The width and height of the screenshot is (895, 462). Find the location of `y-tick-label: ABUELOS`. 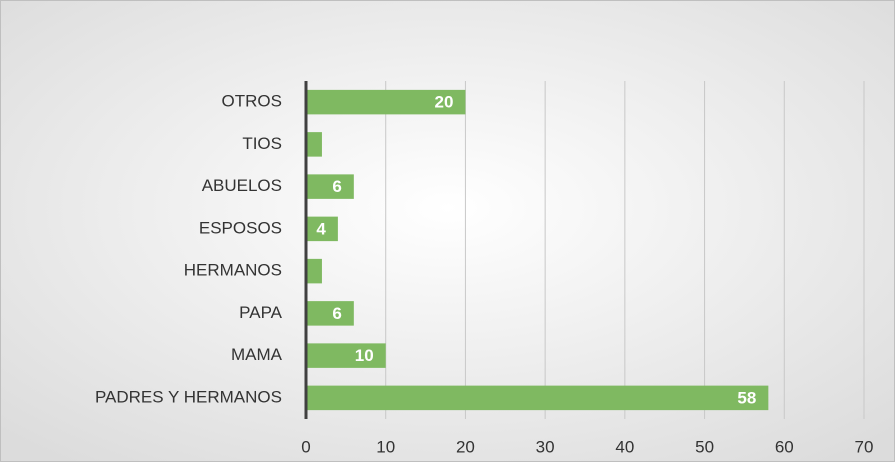

y-tick-label: ABUELOS is located at coordinates (242, 185).